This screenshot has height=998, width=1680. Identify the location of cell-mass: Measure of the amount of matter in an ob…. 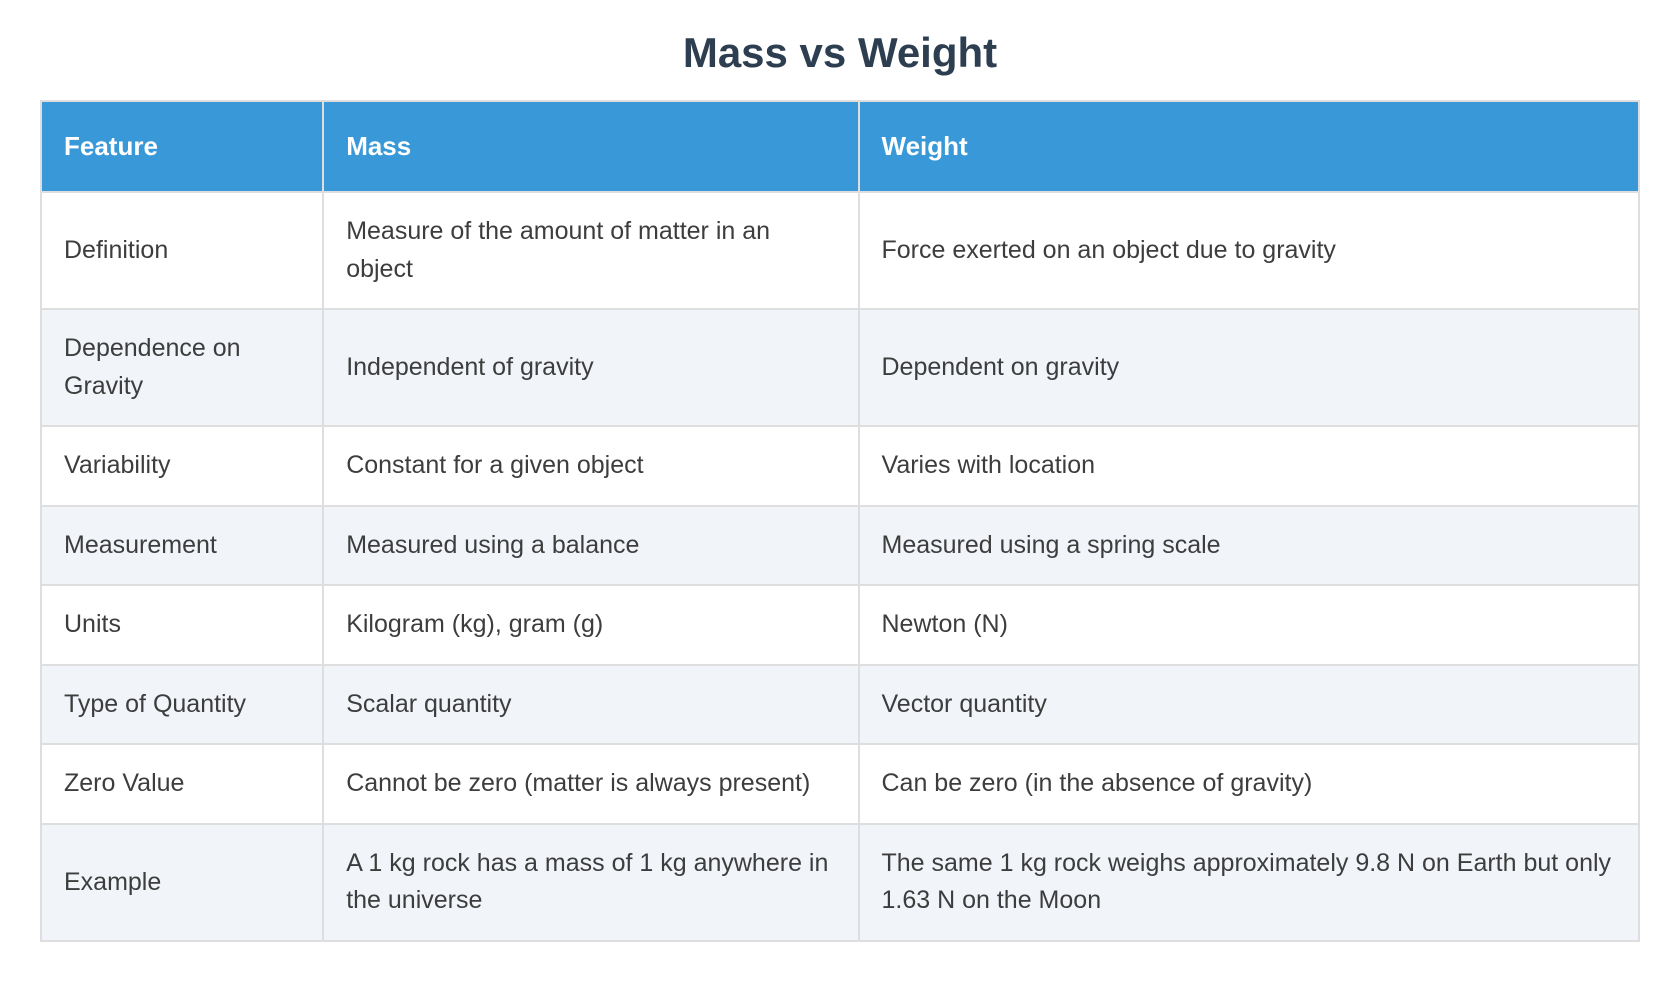
(591, 251).